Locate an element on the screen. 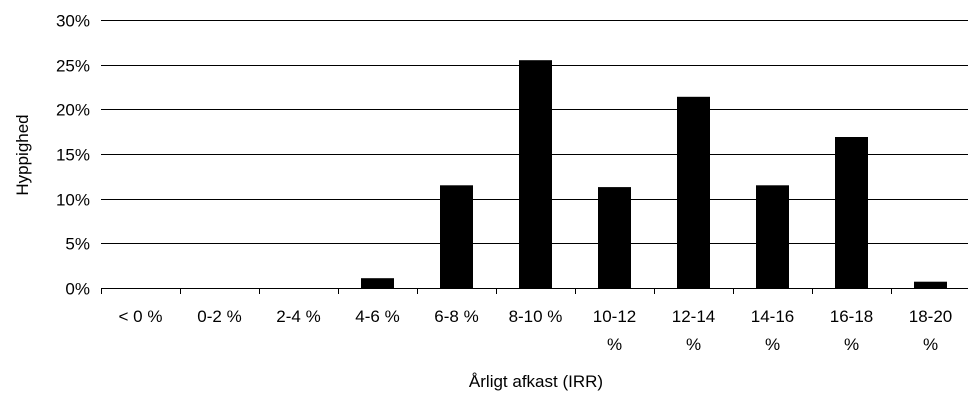 The height and width of the screenshot is (394, 968). y-tick-label: 30% is located at coordinates (73, 21).